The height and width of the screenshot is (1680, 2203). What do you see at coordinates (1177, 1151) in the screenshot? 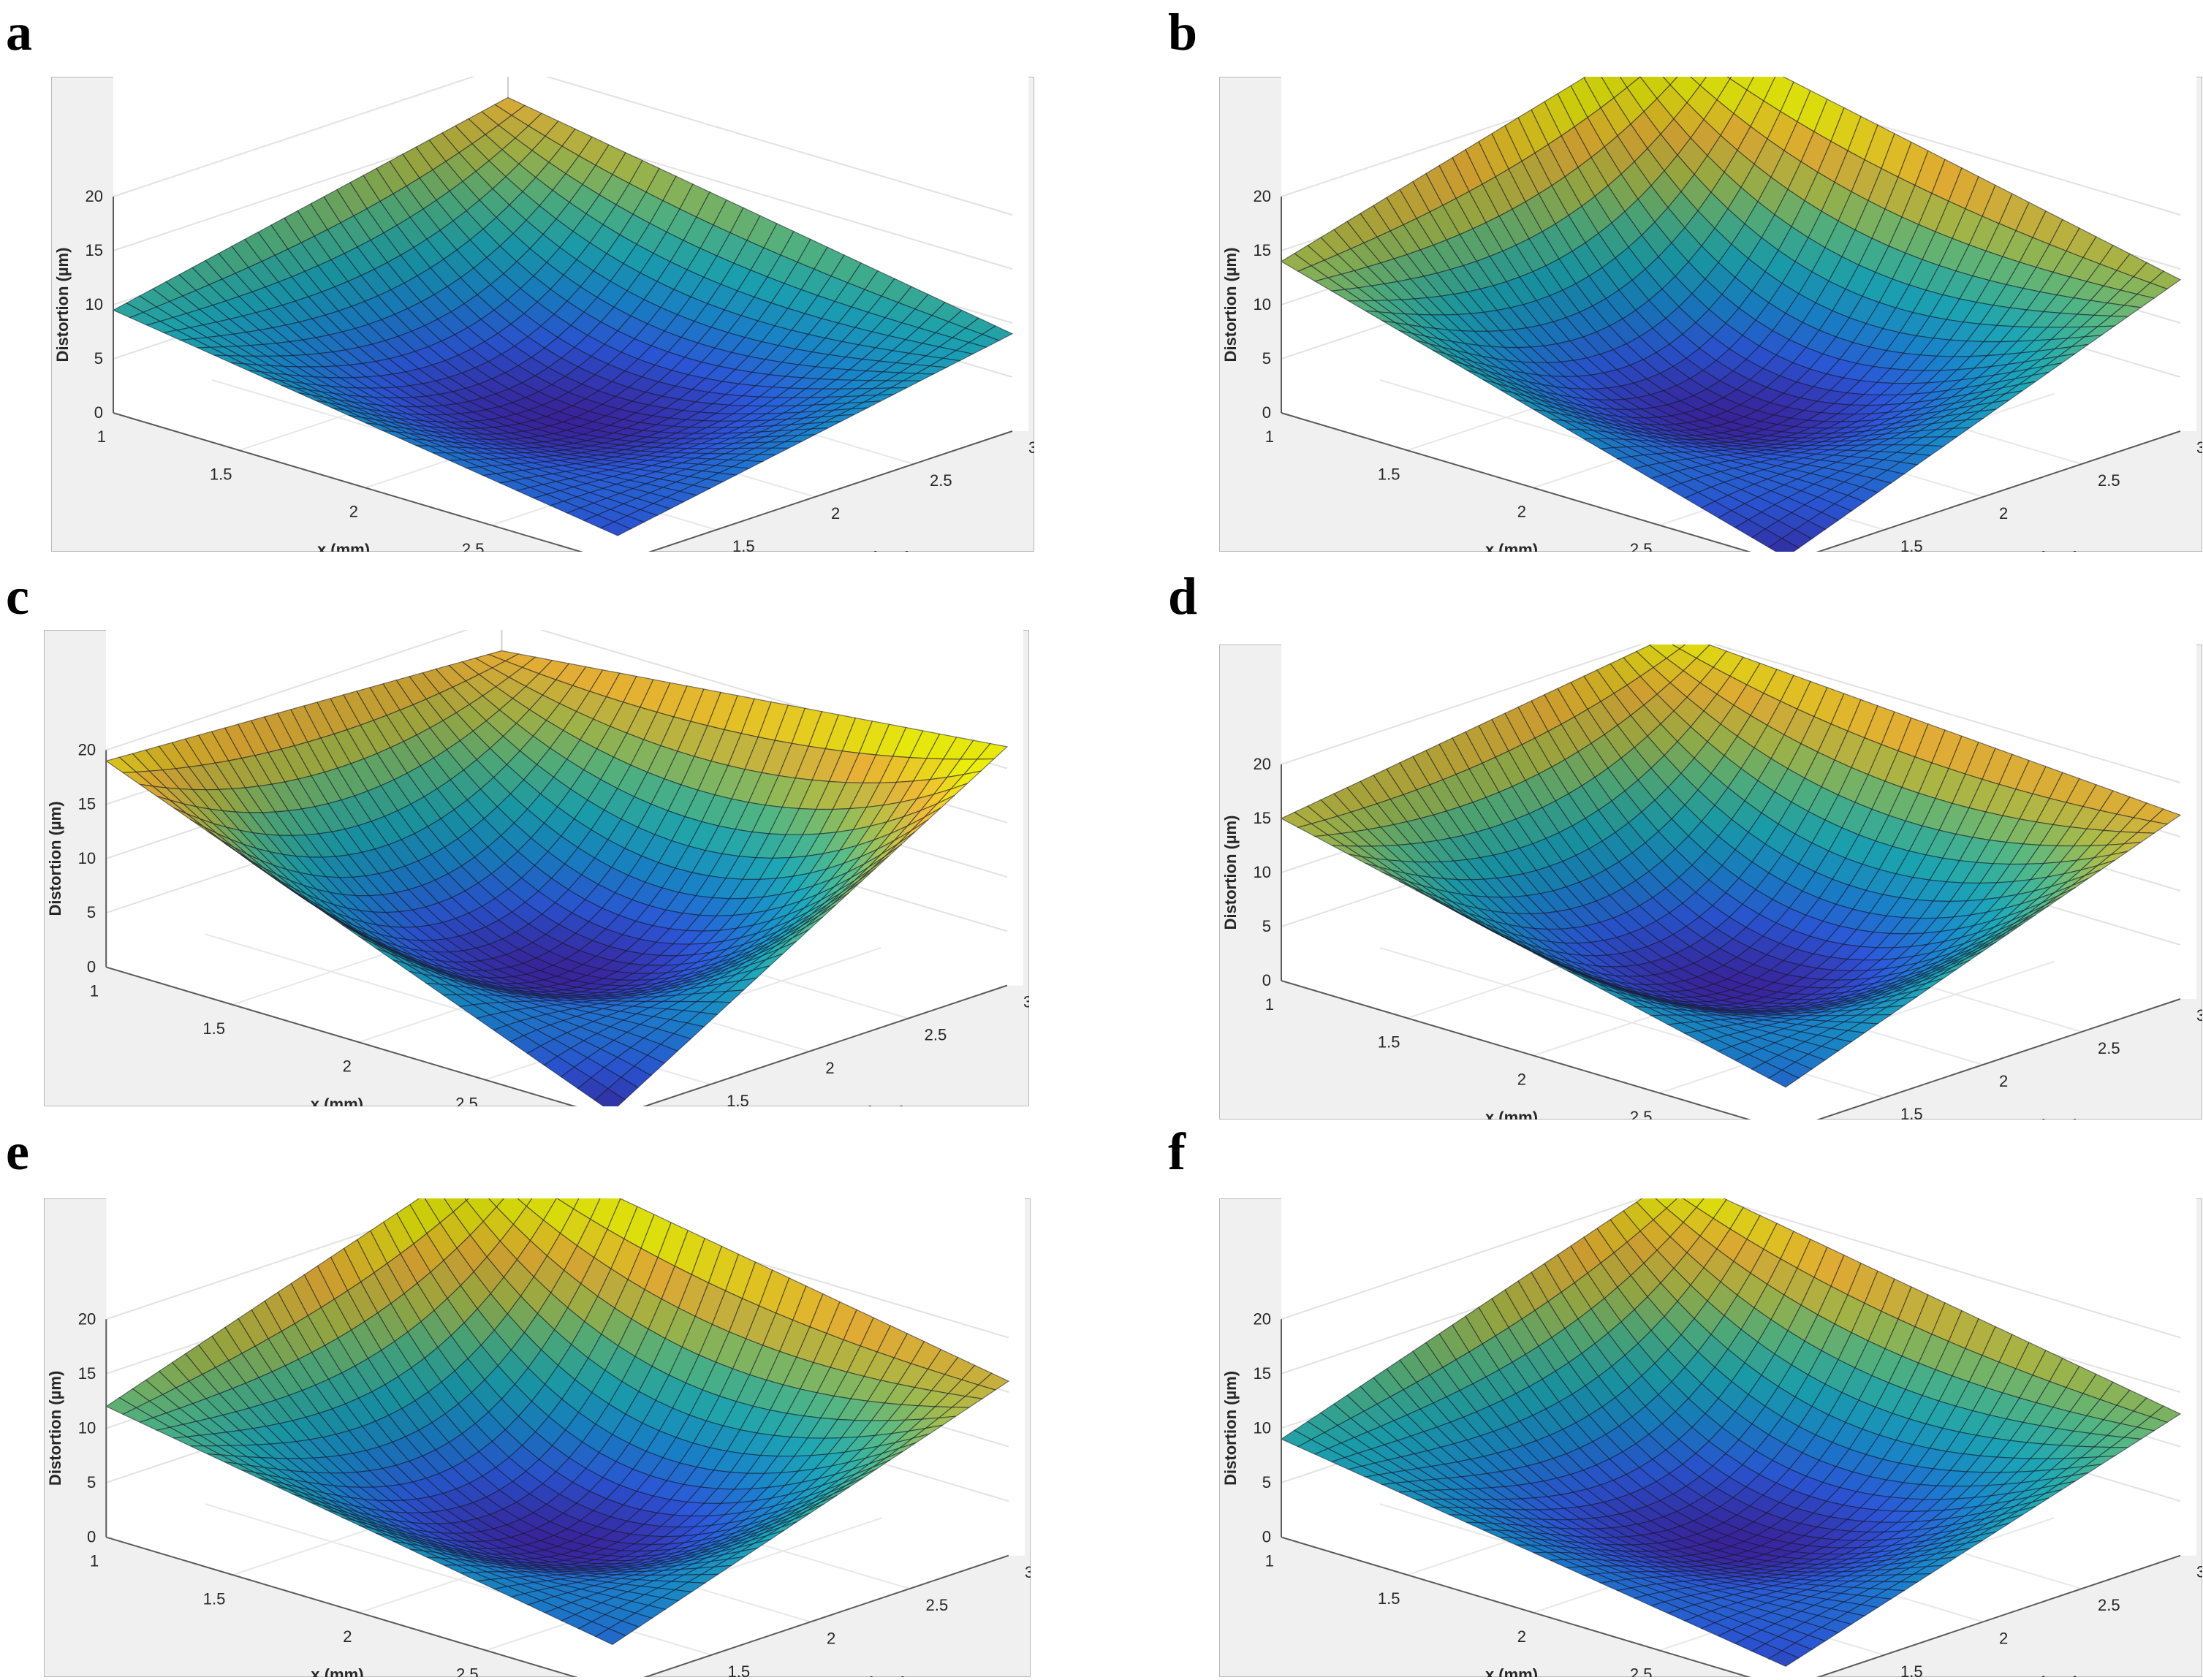
I see `panel-letter-f: f` at bounding box center [1177, 1151].